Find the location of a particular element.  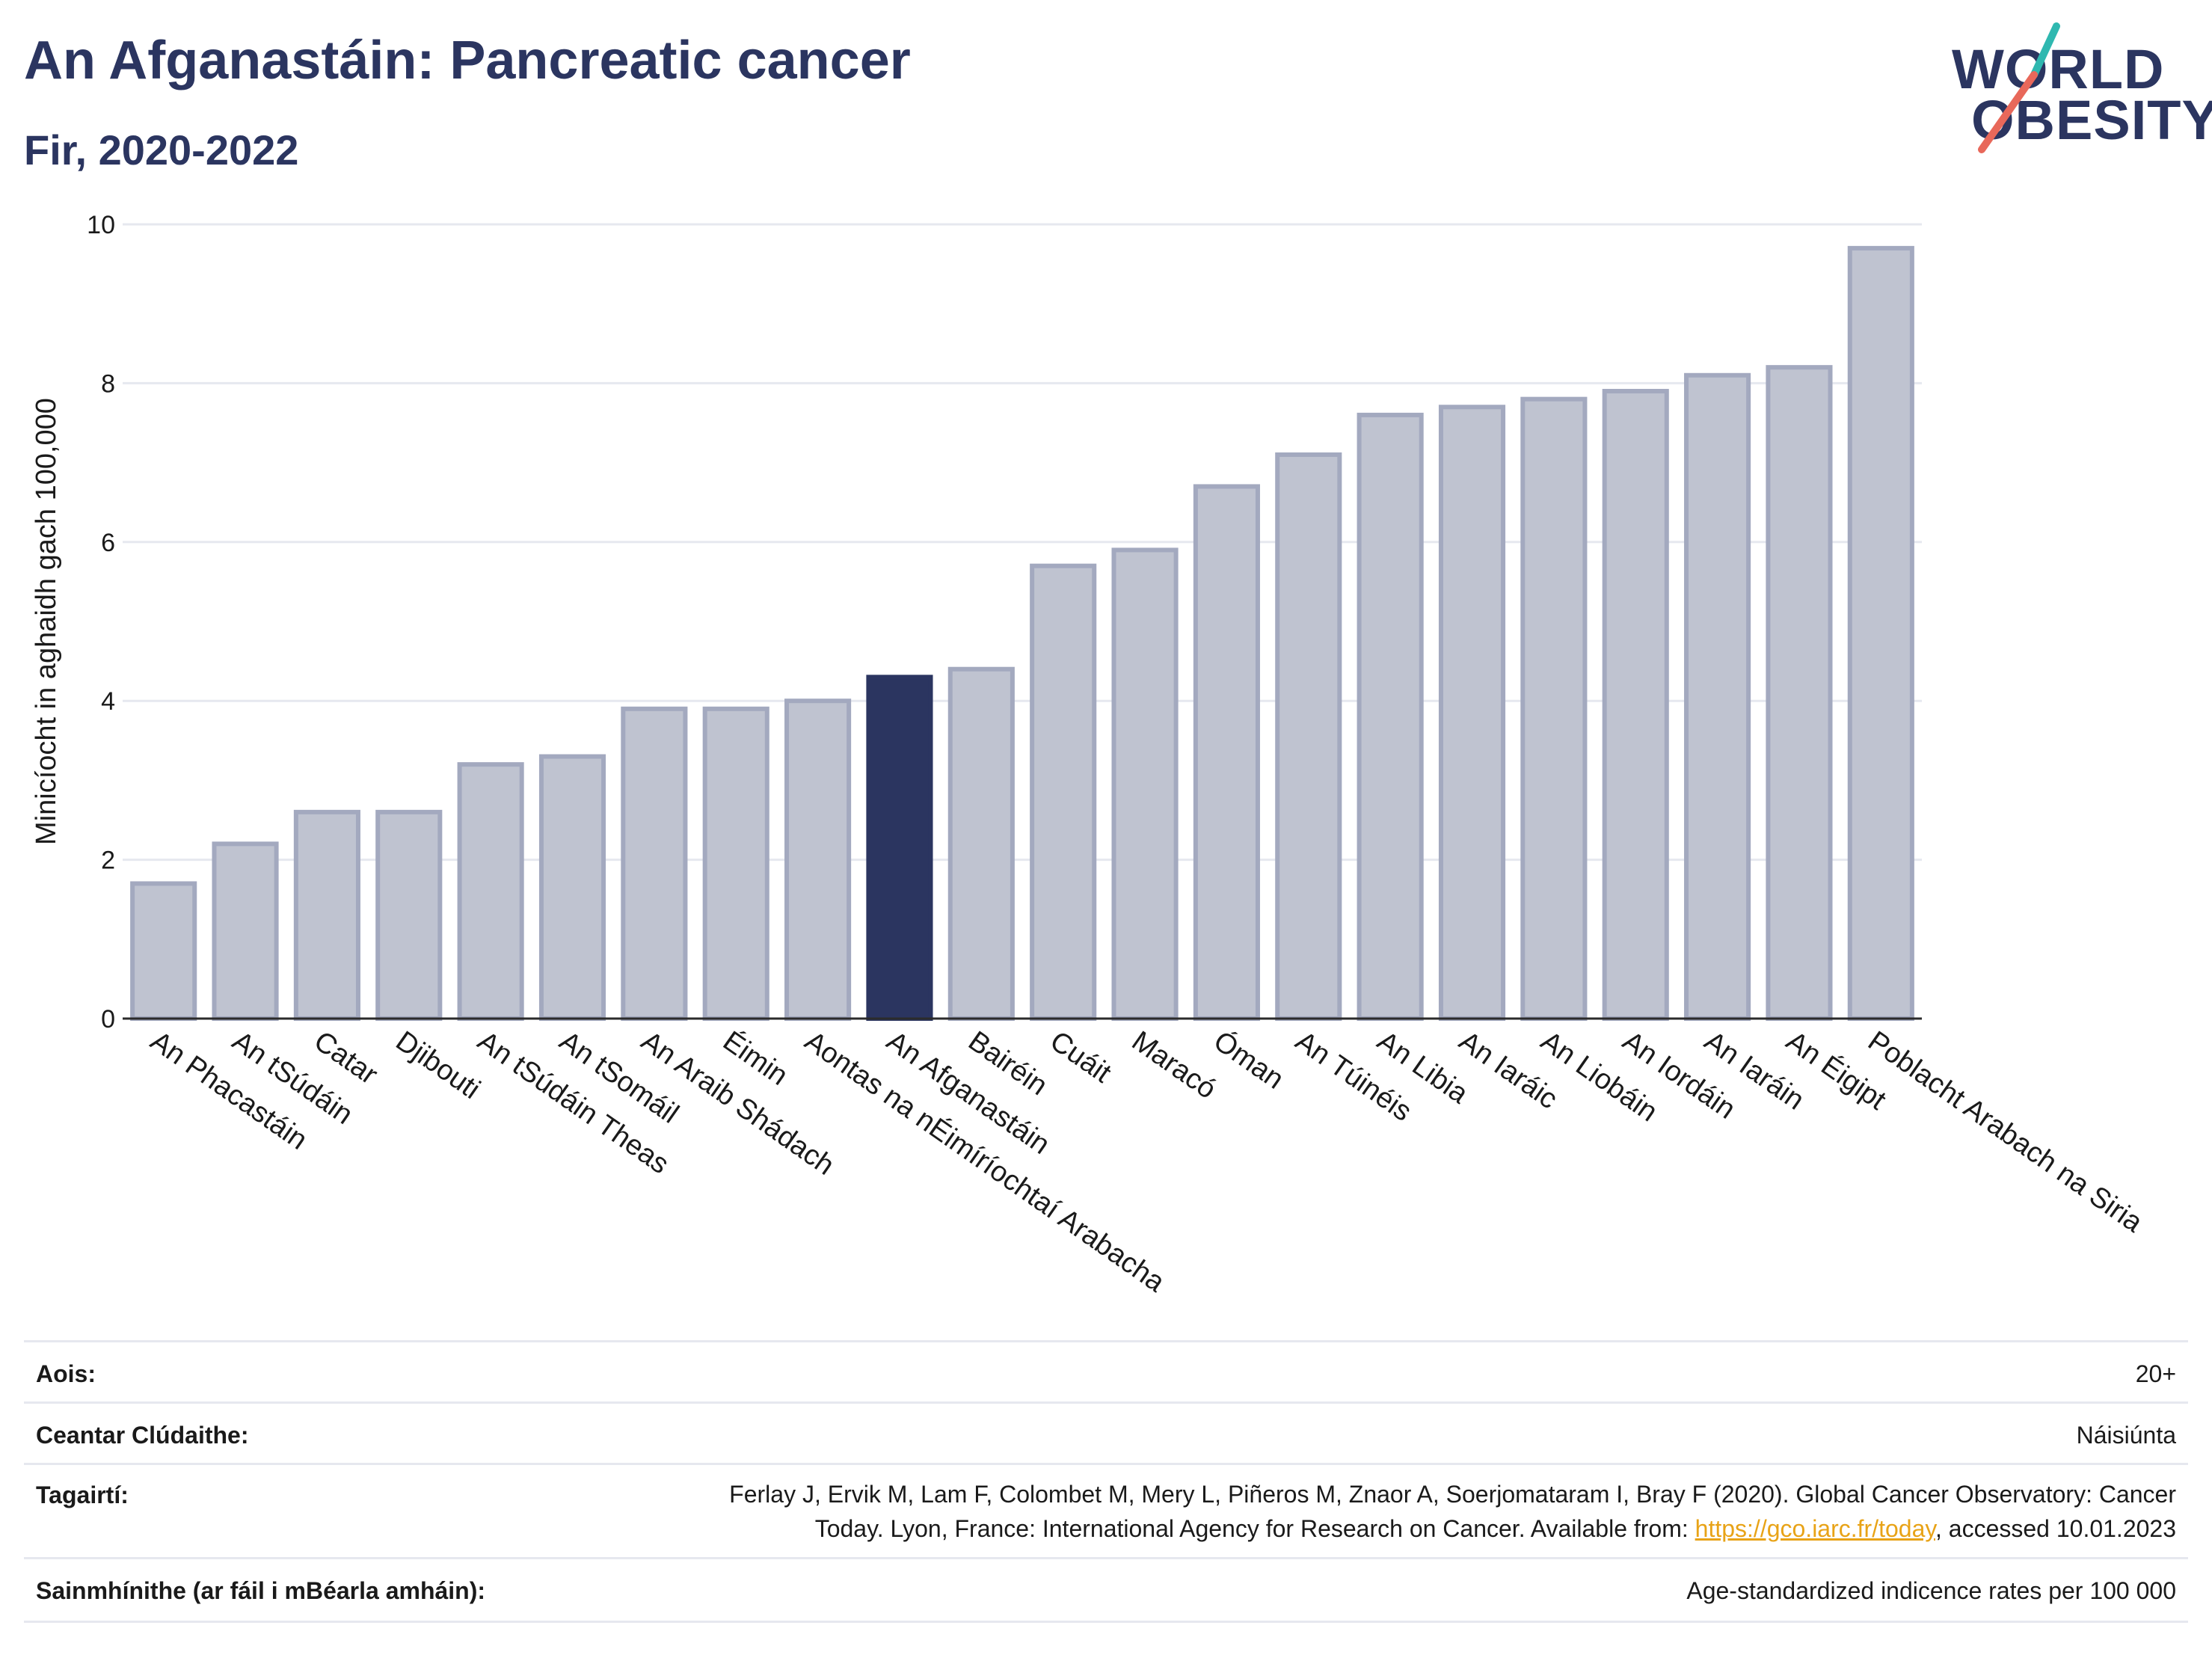

references-link: https://gco.iarc.fr/today is located at coordinates (1815, 1528).